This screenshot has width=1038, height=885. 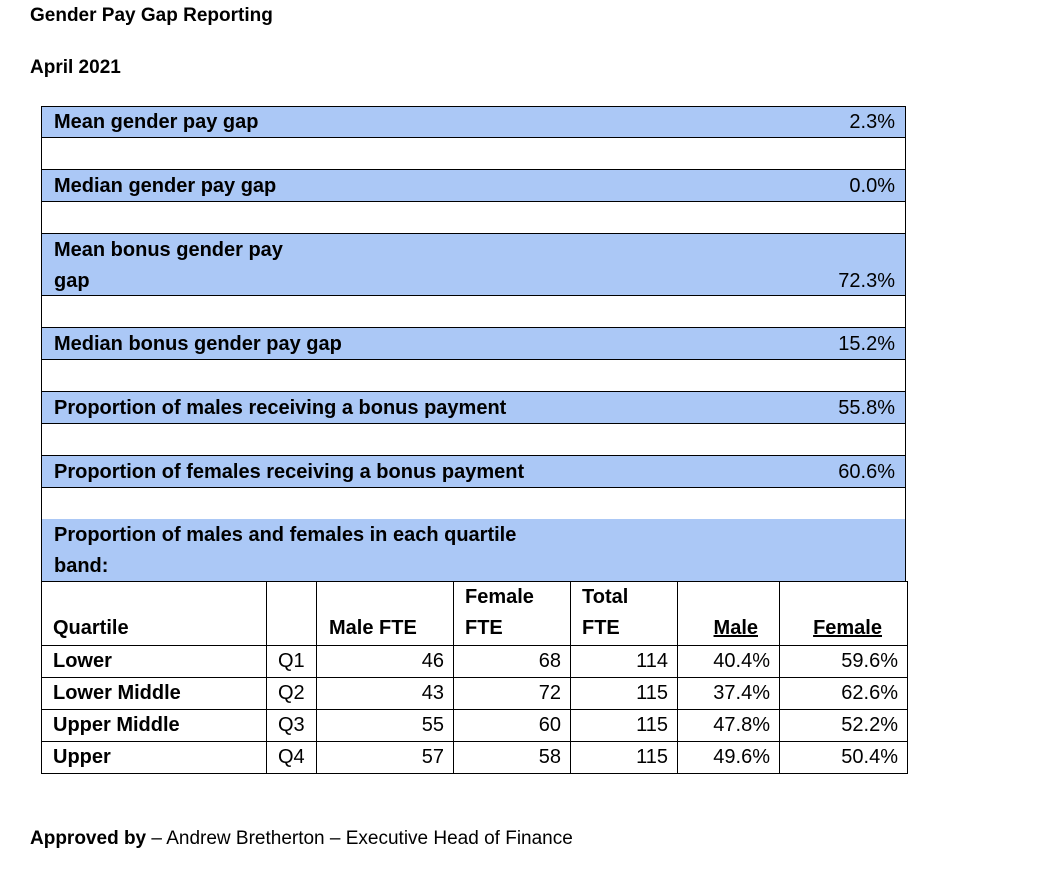 I want to click on table-row: Lower Middle Q2 43 72 115 37.4% 62.6%, so click(x=474, y=693).